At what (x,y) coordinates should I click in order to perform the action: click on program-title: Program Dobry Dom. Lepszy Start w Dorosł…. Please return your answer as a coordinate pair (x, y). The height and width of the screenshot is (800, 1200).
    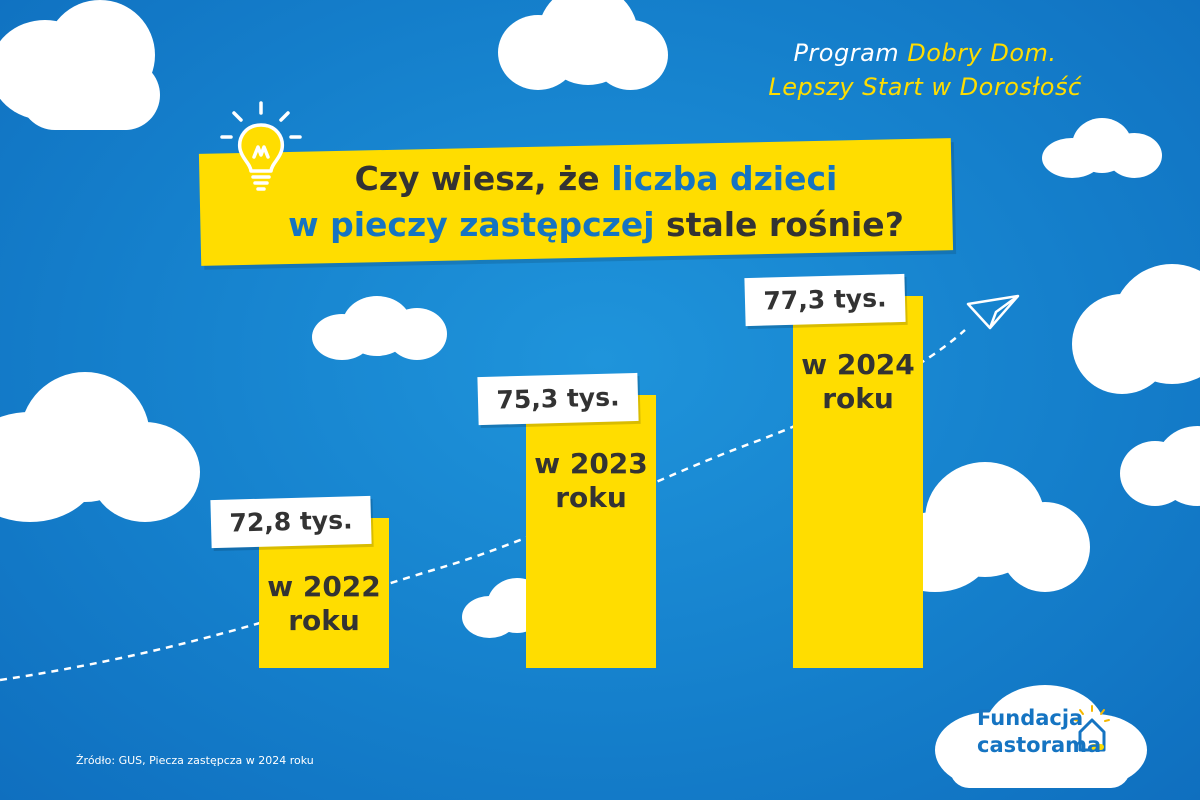
    Looking at the image, I should click on (925, 70).